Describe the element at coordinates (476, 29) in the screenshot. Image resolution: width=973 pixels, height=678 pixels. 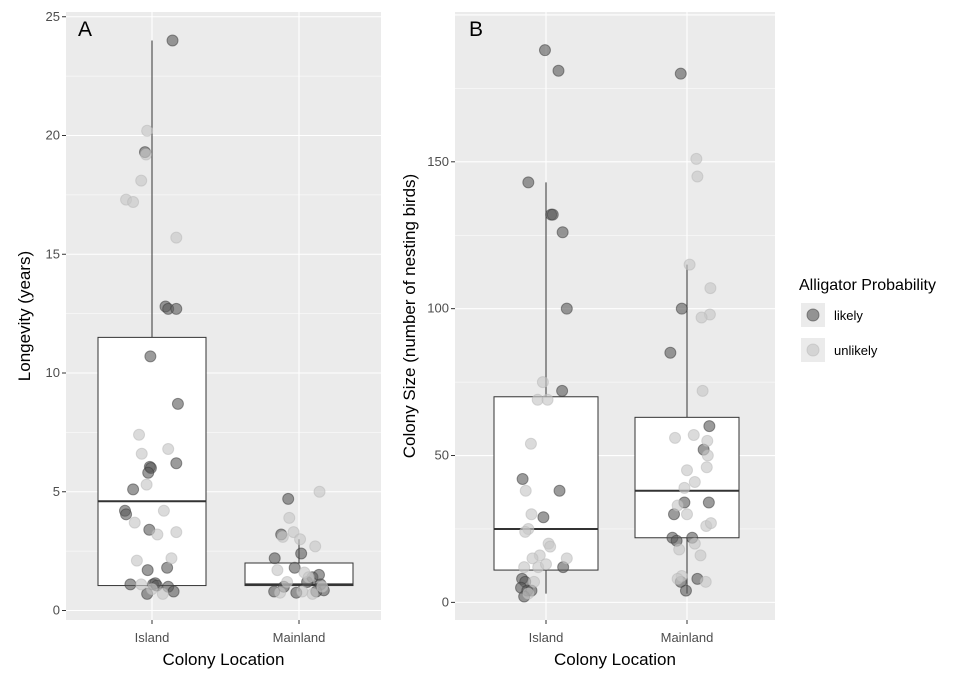
I see `panel-b-letter: B` at that location.